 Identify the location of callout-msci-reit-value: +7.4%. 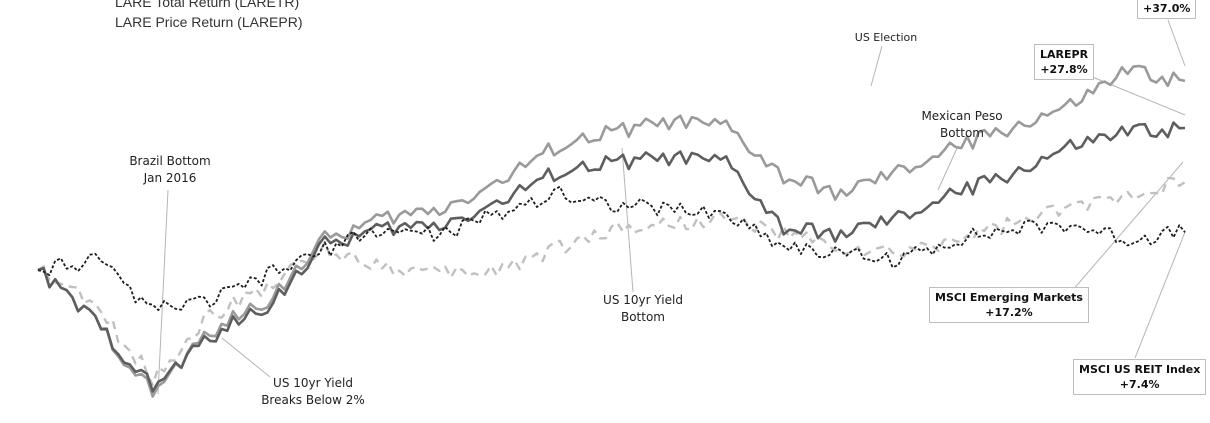
(1139, 384).